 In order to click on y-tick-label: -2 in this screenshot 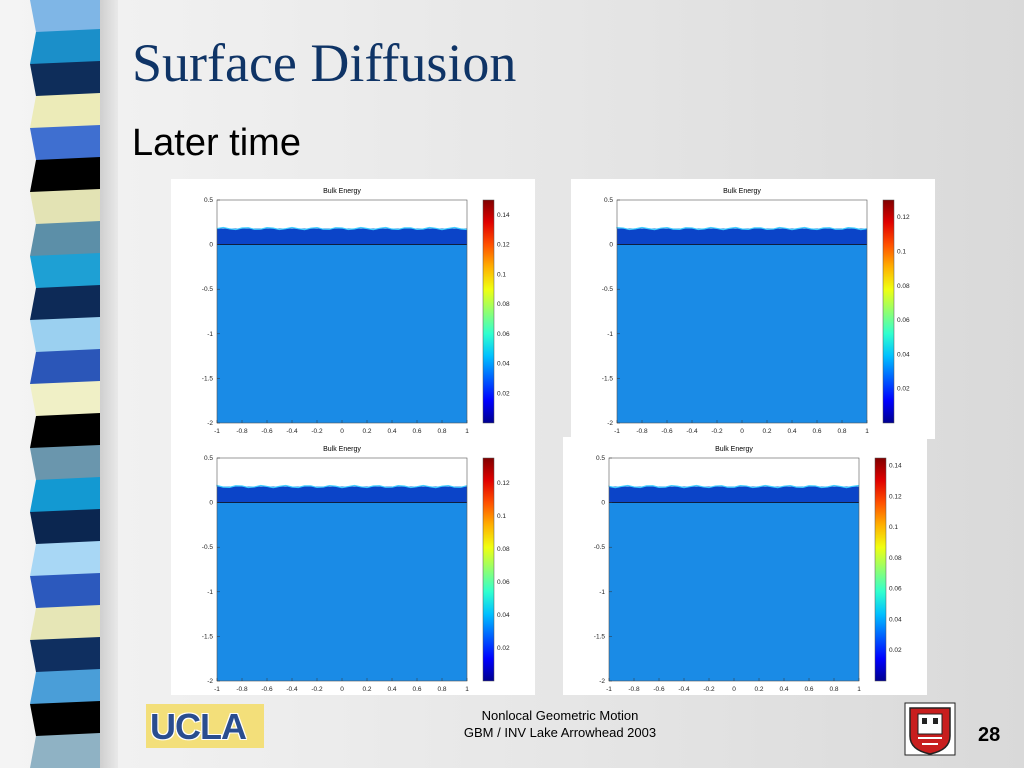, I will do `click(610, 423)`.